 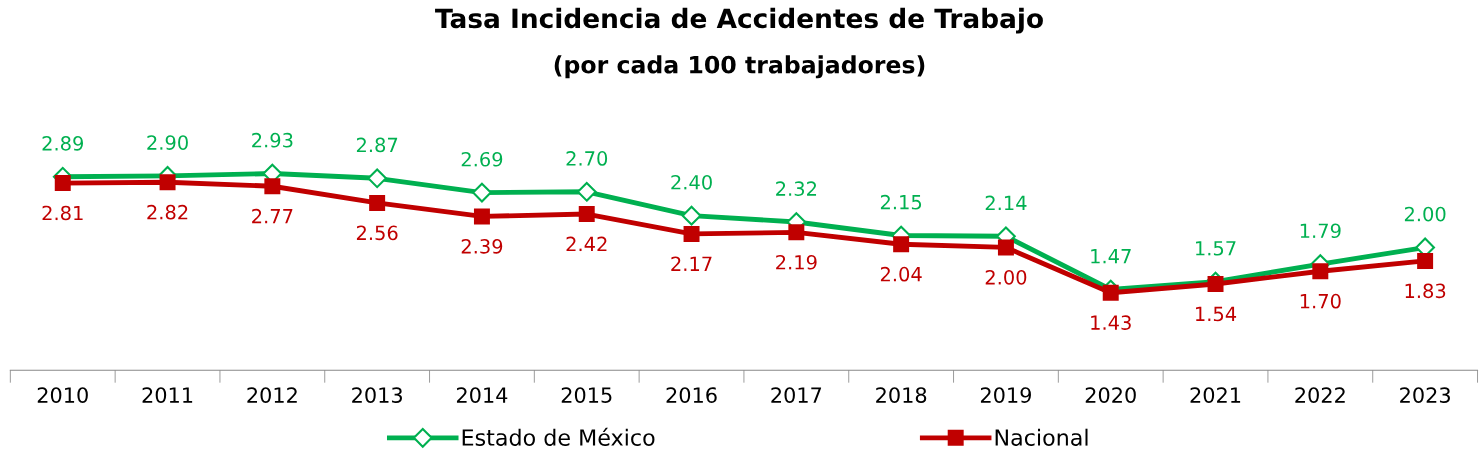 What do you see at coordinates (272, 140) in the screenshot?
I see `data-label: 2.93` at bounding box center [272, 140].